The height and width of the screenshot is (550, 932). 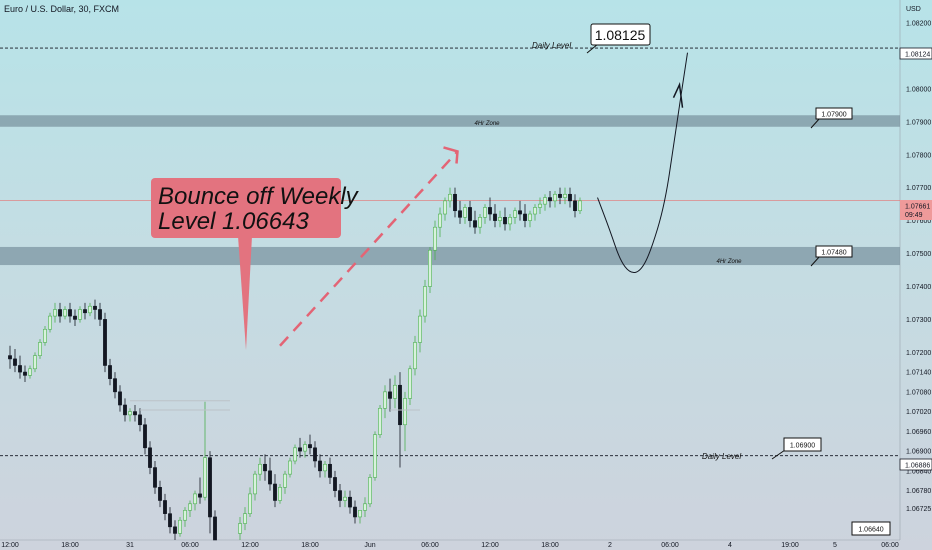 What do you see at coordinates (913, 9) in the screenshot?
I see `currency-label: USD` at bounding box center [913, 9].